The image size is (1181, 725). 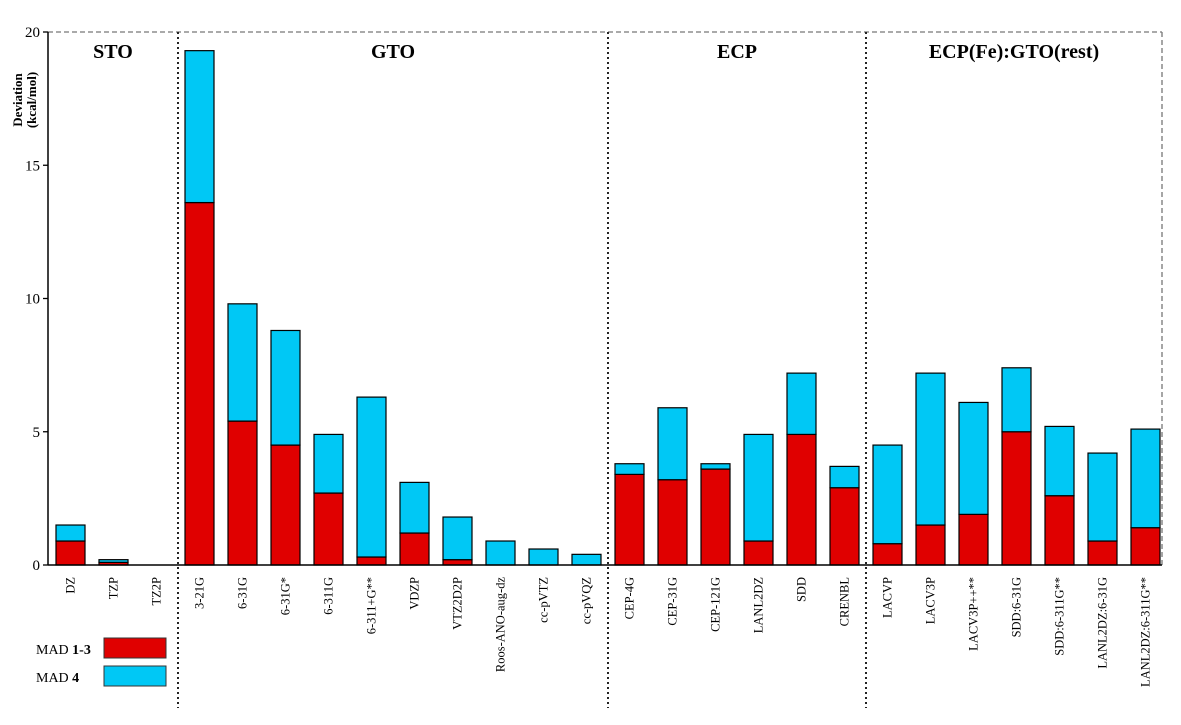 What do you see at coordinates (716, 604) in the screenshot?
I see `category-label: CEP-121G` at bounding box center [716, 604].